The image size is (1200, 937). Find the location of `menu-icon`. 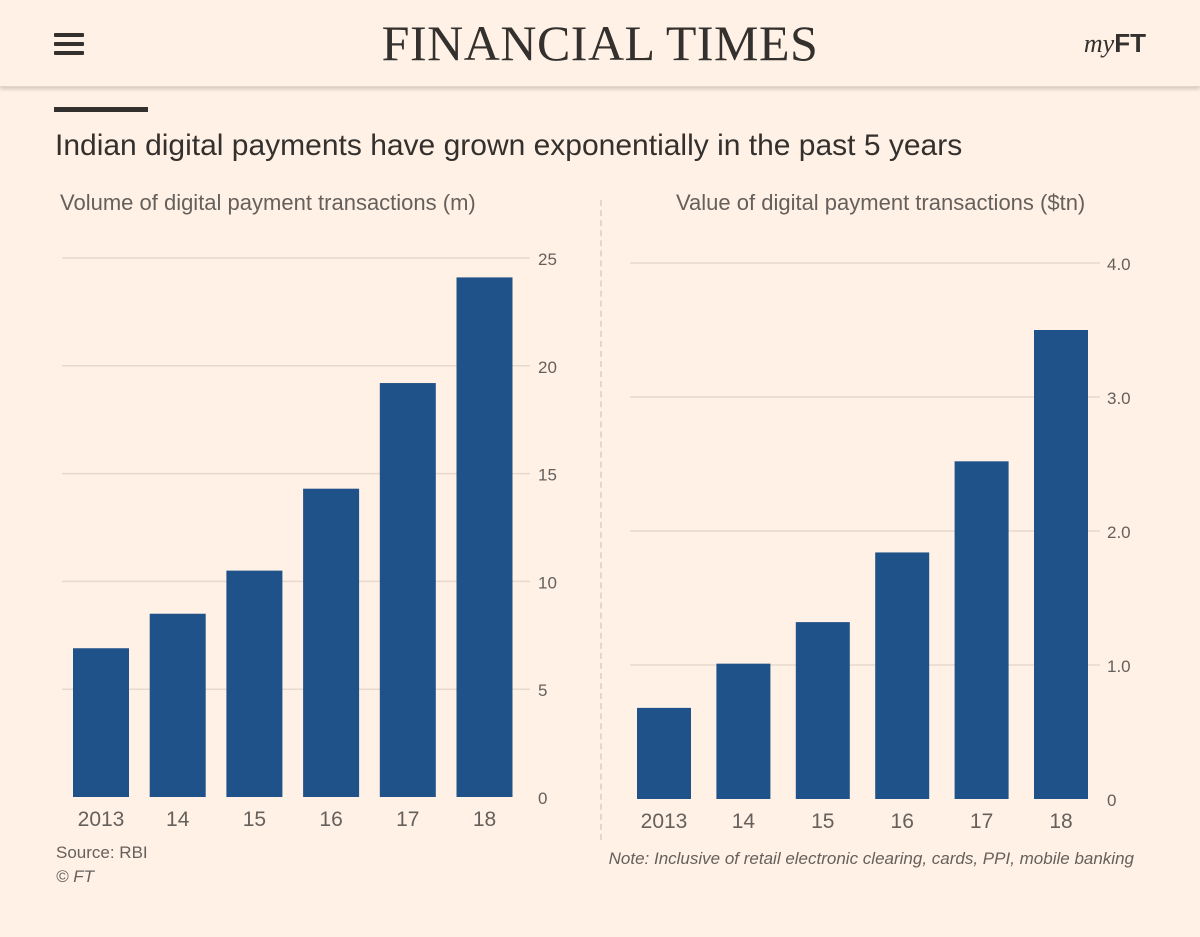

menu-icon is located at coordinates (69, 44).